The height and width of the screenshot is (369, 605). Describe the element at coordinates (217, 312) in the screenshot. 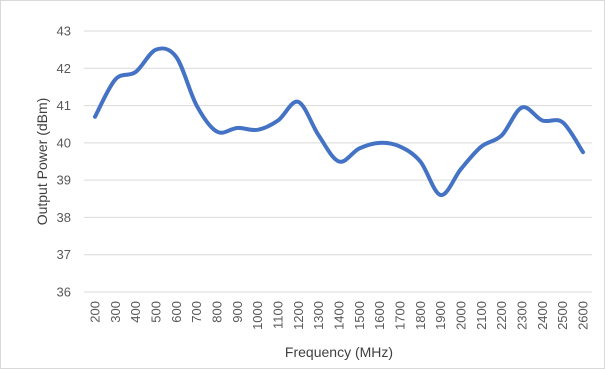

I see `x-tick-label: 800` at that location.